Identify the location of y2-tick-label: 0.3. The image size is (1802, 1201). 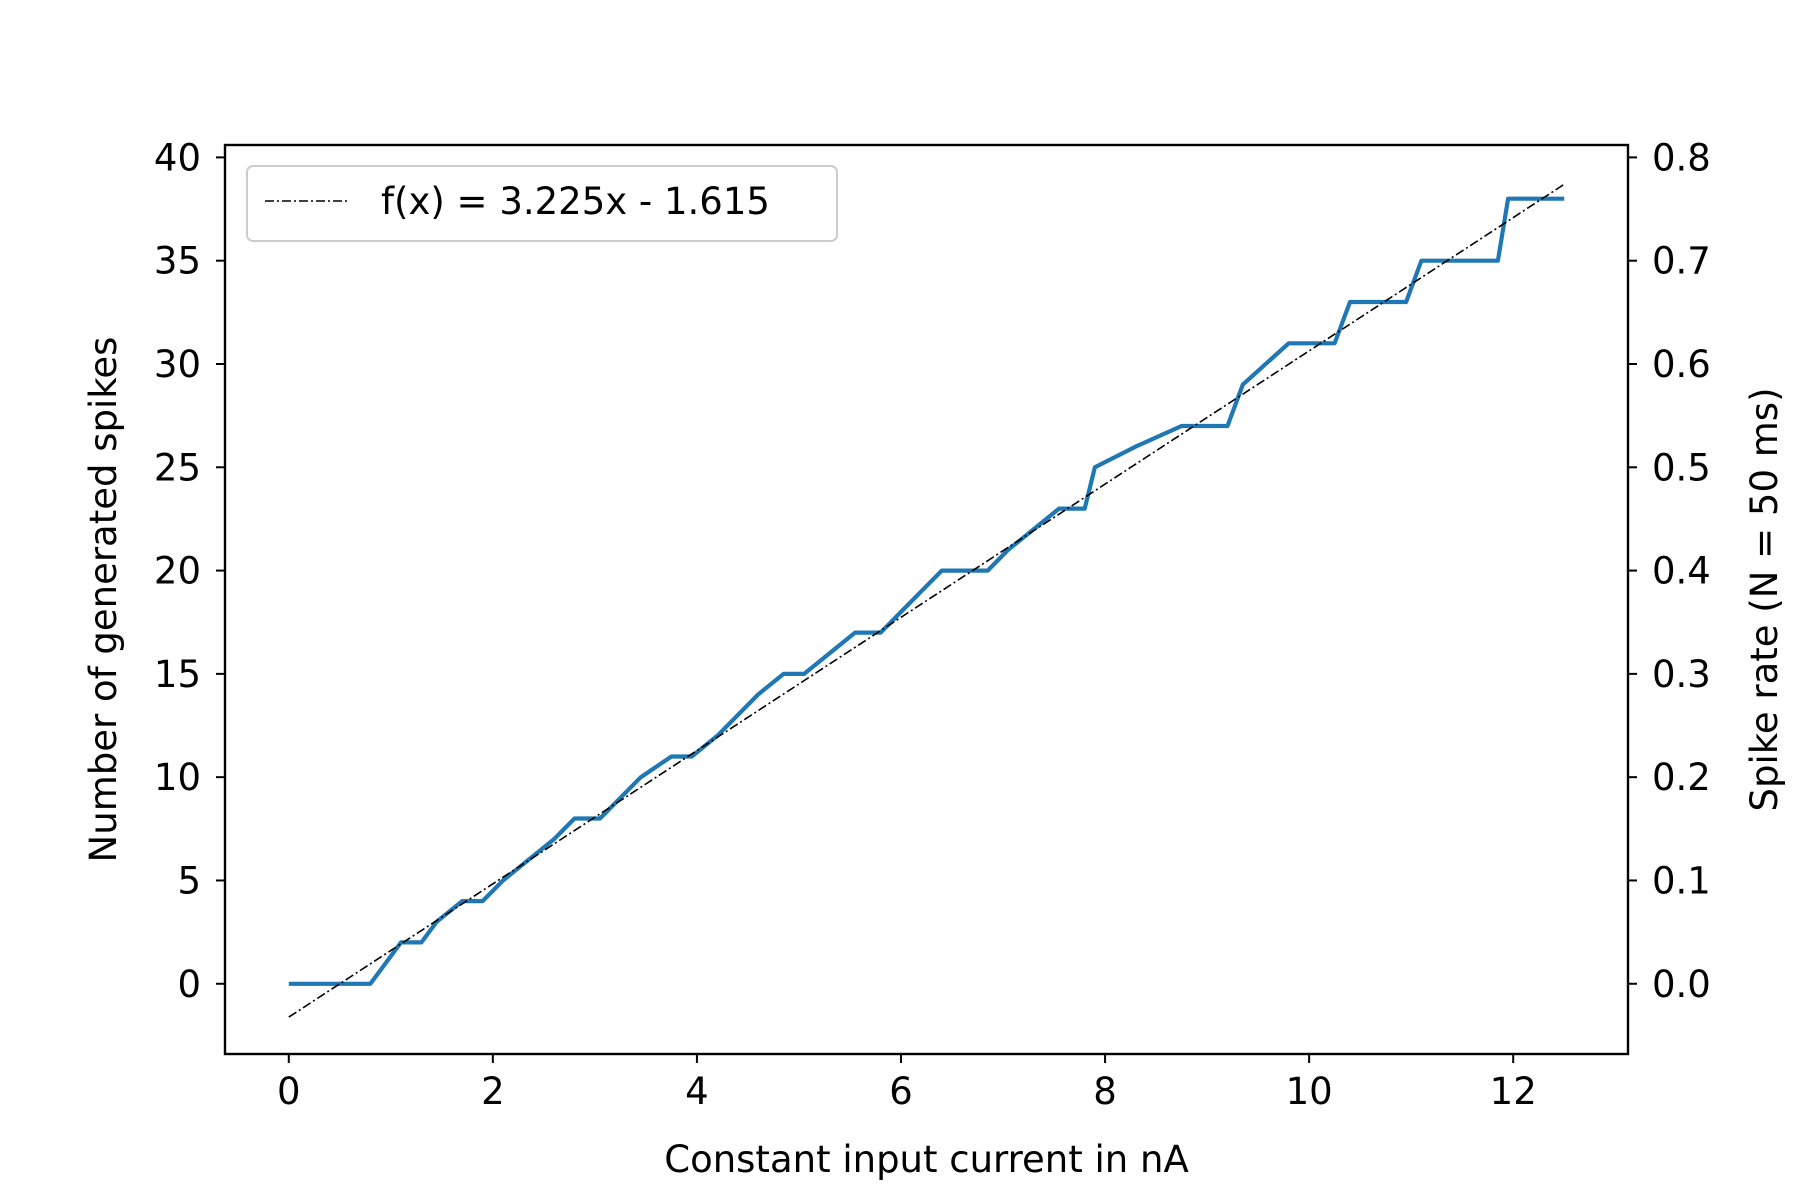
(1681, 674).